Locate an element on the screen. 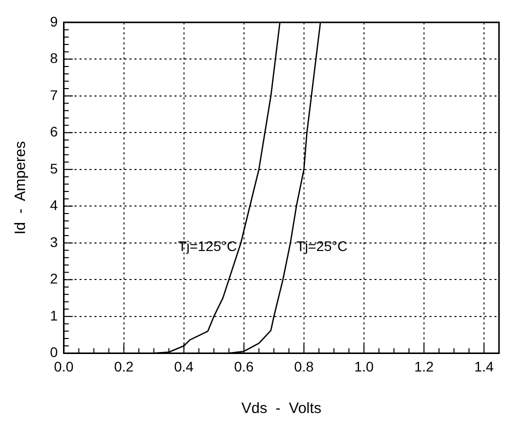 Image resolution: width=525 pixels, height=430 pixels. y-tick-label: 4 is located at coordinates (54, 205).